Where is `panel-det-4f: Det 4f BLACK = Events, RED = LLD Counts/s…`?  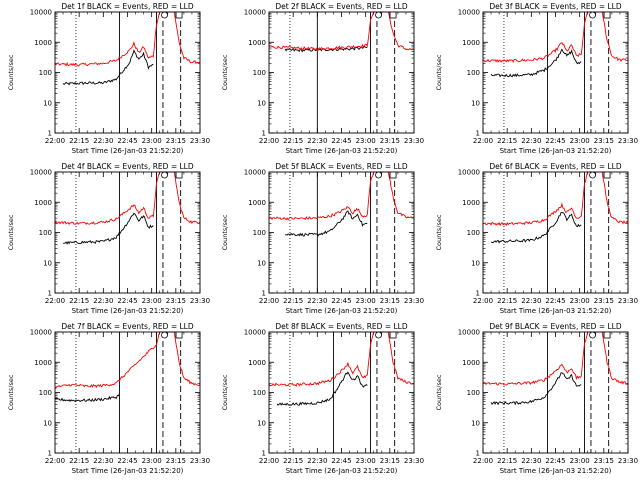
panel-det-4f: Det 4f BLACK = Events, RED = LLD Counts/s… is located at coordinates (108, 238).